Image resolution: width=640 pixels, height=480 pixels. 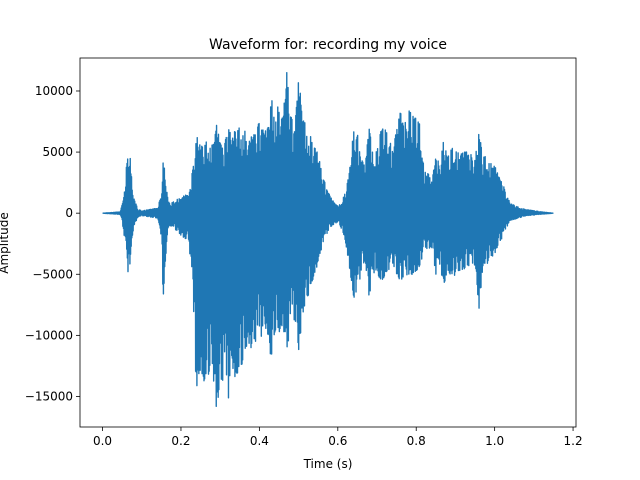 What do you see at coordinates (337, 441) in the screenshot?
I see `x-tick-label: 0.6` at bounding box center [337, 441].